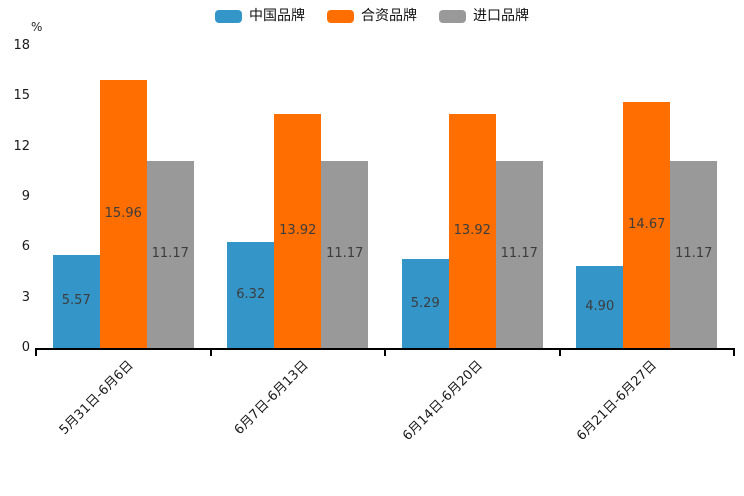  I want to click on x-category-label: 6月14日-6月20日, so click(443, 401).